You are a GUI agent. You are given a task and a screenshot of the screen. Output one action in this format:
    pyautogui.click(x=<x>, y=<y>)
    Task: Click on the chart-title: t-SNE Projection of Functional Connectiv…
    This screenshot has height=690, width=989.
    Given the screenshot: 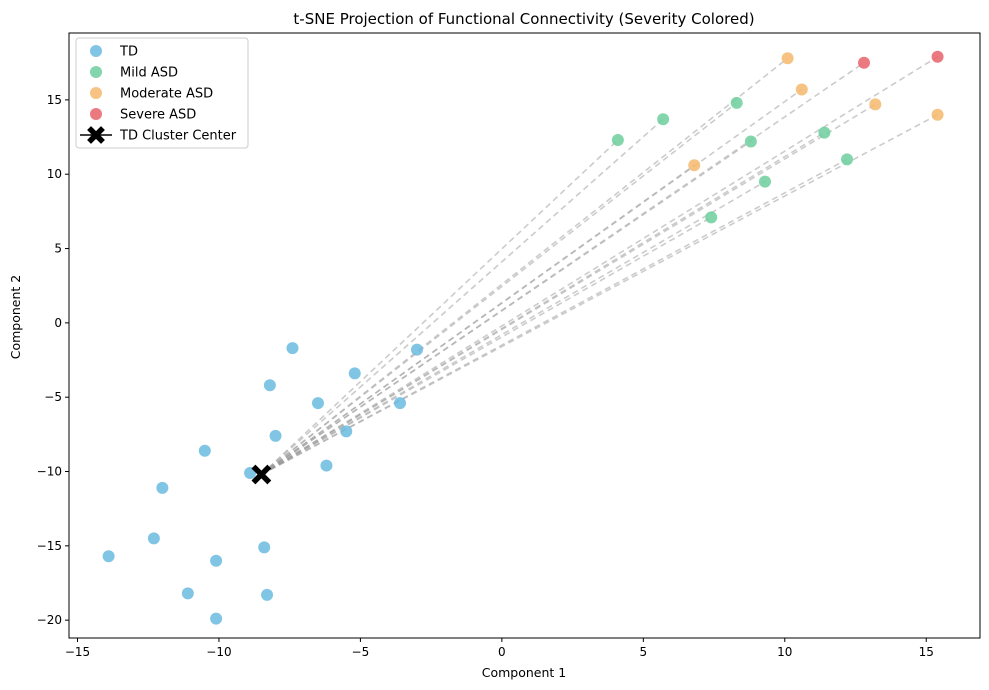 What is the action you would take?
    pyautogui.click(x=523, y=19)
    